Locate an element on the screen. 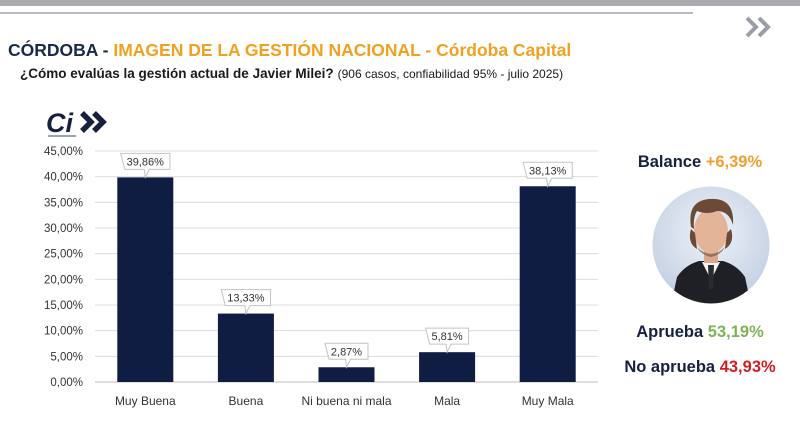  disapprove-line: No aprueba 43,93% is located at coordinates (700, 367).